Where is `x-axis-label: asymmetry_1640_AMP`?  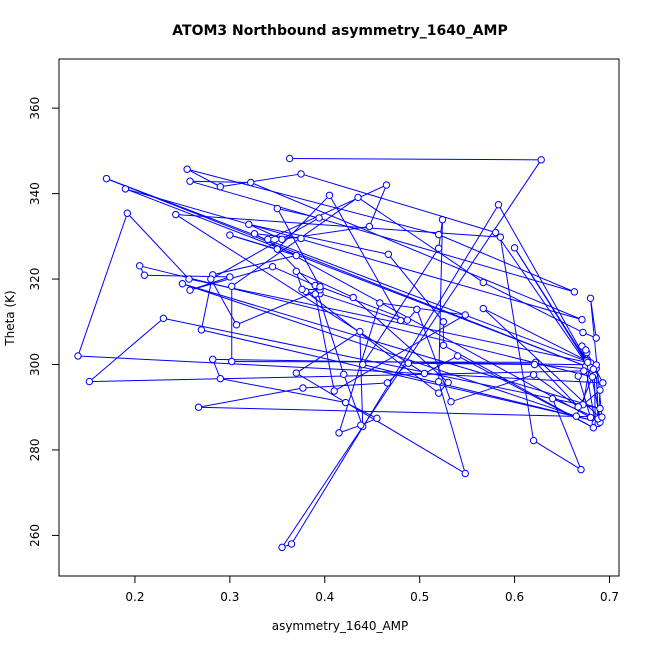
x-axis-label: asymmetry_1640_AMP is located at coordinates (340, 626).